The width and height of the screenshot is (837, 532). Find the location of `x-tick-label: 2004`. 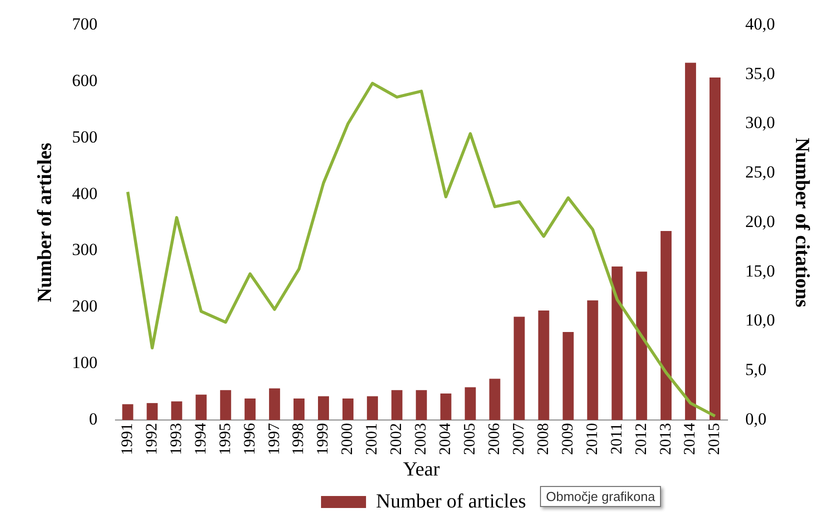

x-tick-label: 2004 is located at coordinates (445, 439).